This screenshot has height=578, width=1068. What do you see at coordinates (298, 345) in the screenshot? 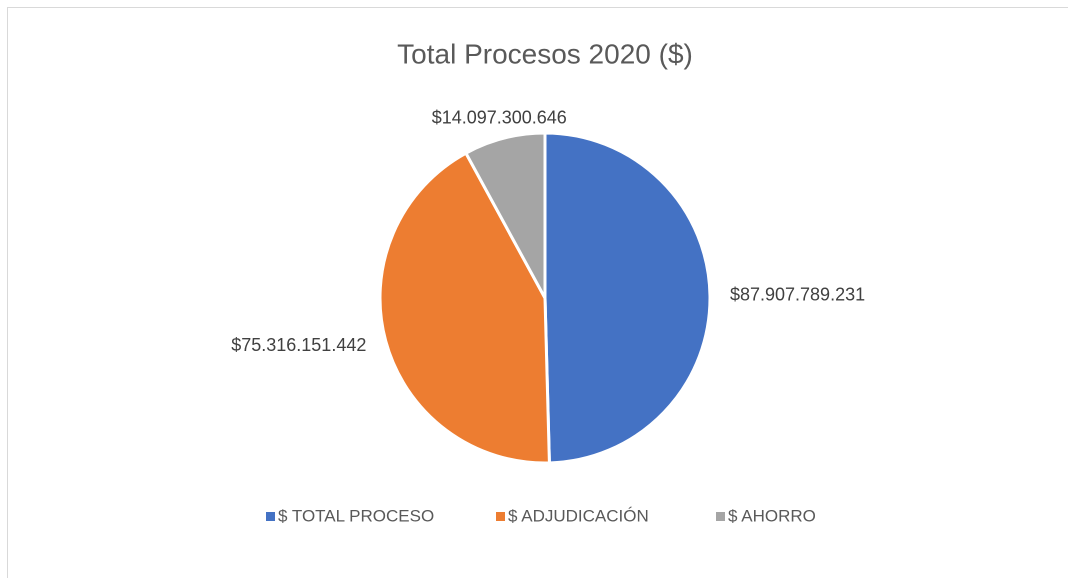
I see `data-label: $75.316.151.442` at bounding box center [298, 345].